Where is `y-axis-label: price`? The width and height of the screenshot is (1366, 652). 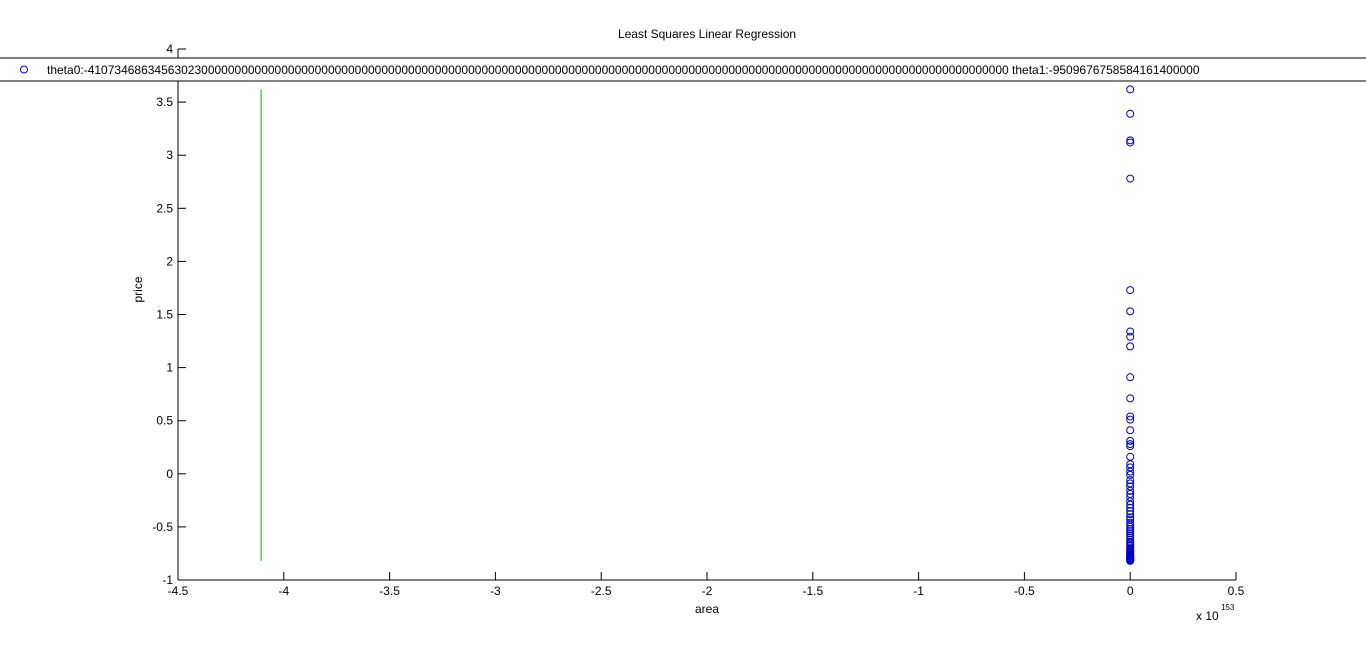 y-axis-label: price is located at coordinates (138, 289).